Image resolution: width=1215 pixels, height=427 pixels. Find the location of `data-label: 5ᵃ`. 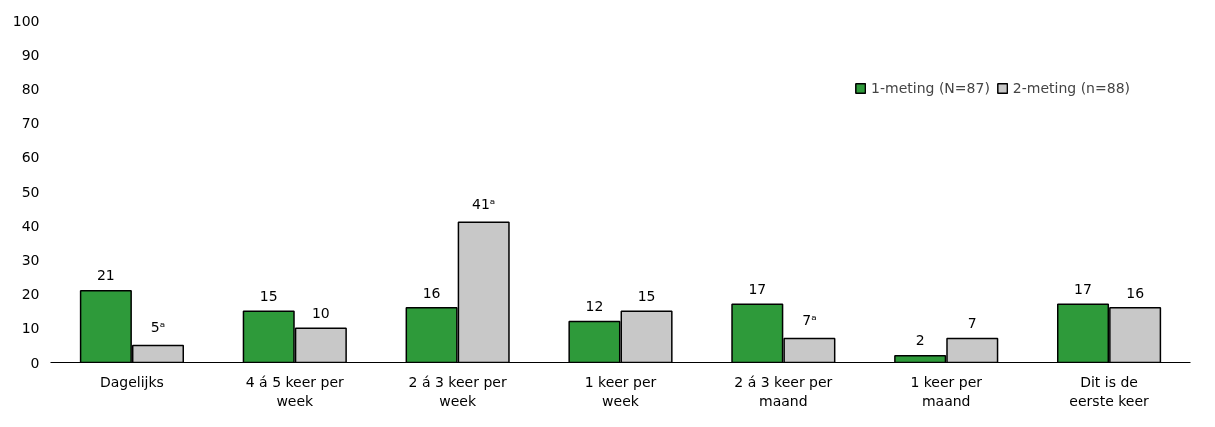

data-label: 5ᵃ is located at coordinates (158, 327).